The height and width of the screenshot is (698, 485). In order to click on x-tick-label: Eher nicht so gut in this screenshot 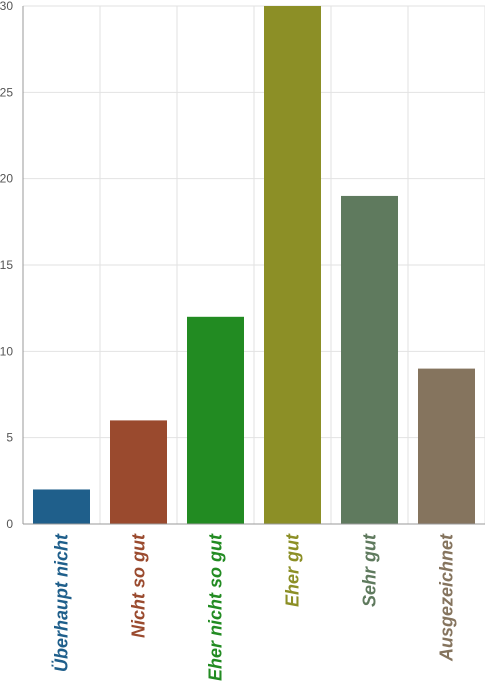, I will do `click(216, 607)`.